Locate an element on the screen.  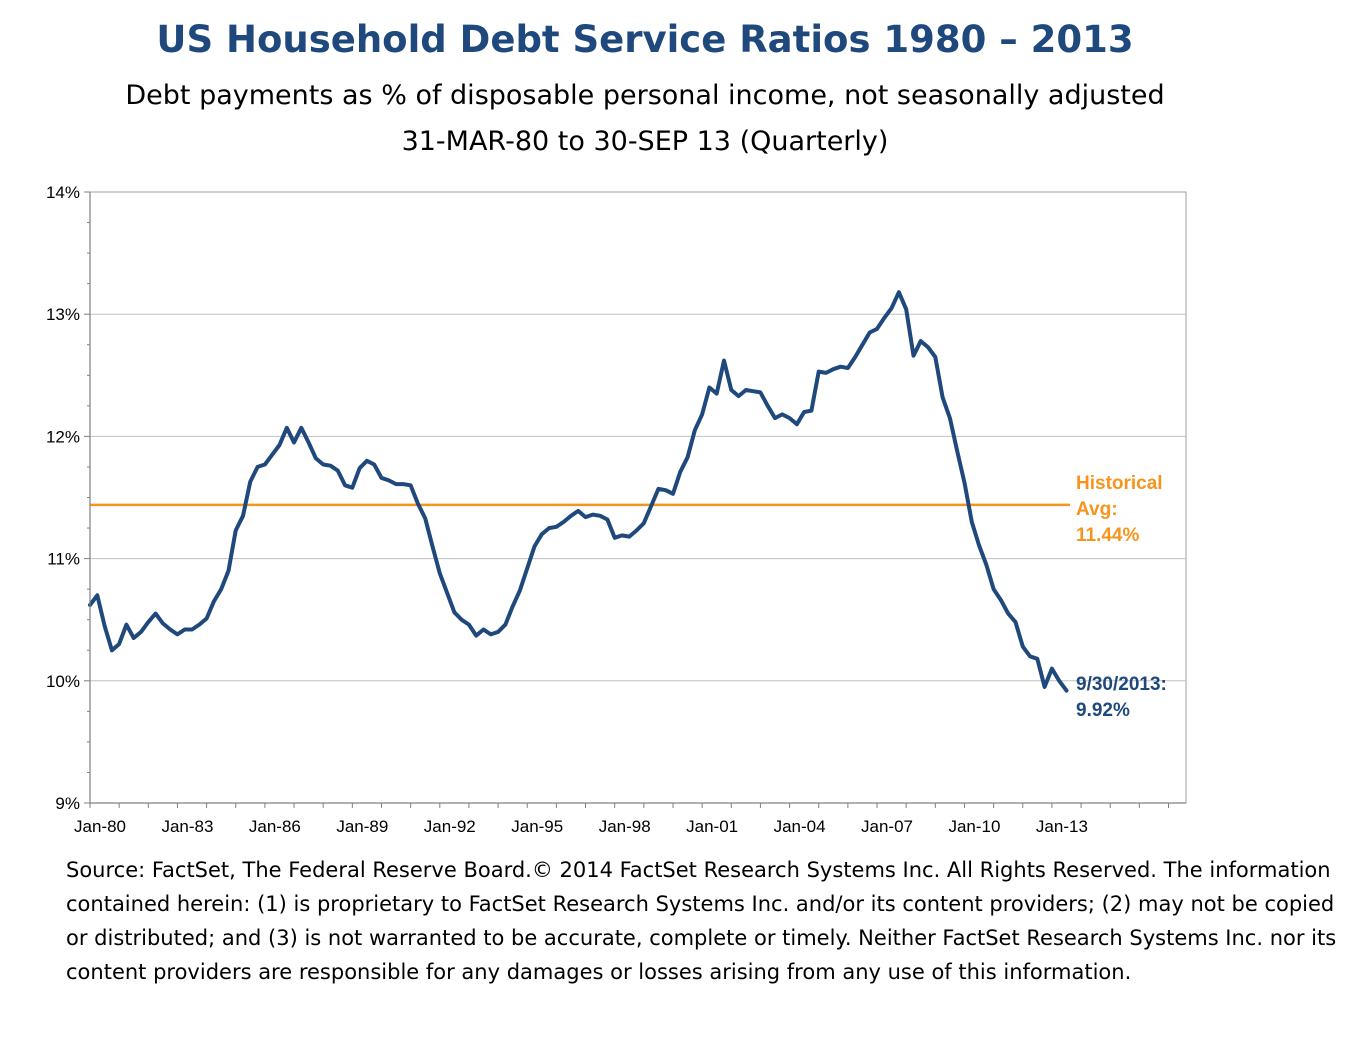
last-value-label: 9.92% is located at coordinates (1103, 710).